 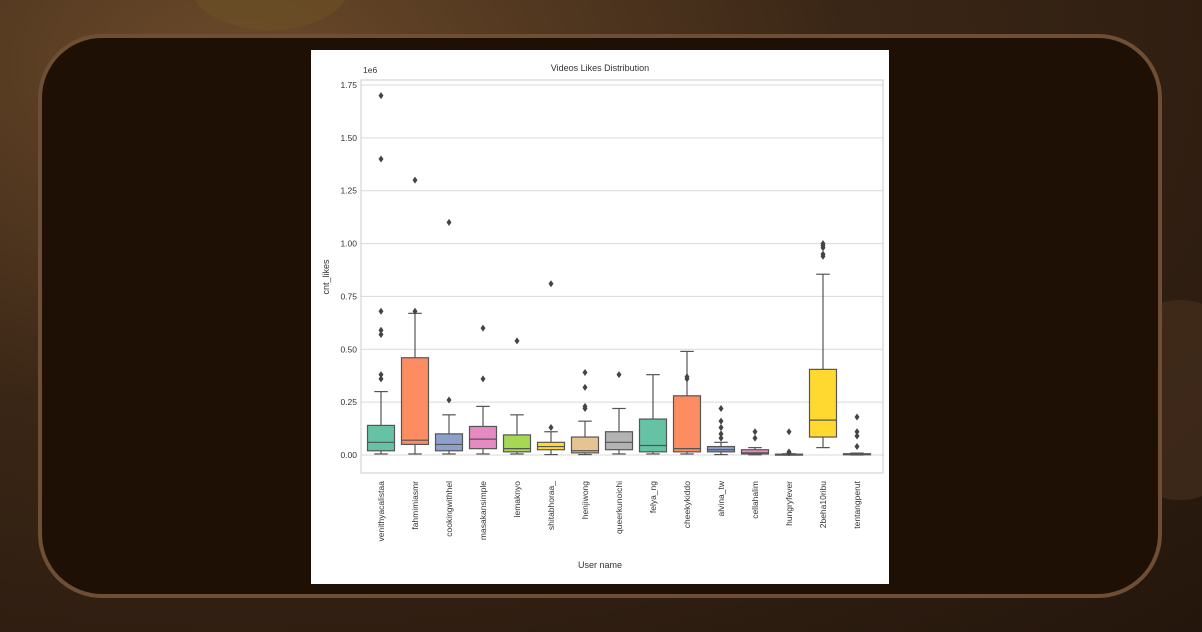 I want to click on x-tick-label: hungryfever, so click(x=789, y=503).